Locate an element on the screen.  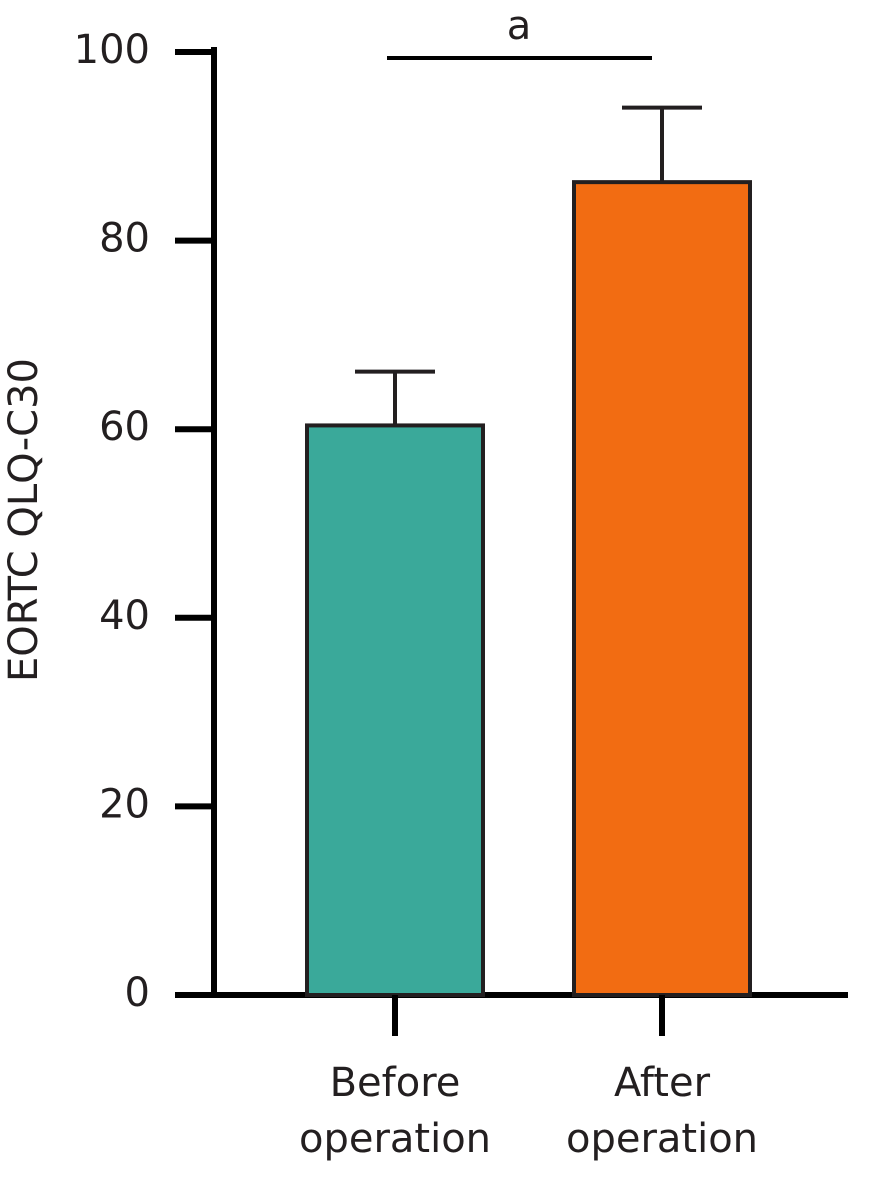
y-tick-label: 0 is located at coordinates (137, 993).